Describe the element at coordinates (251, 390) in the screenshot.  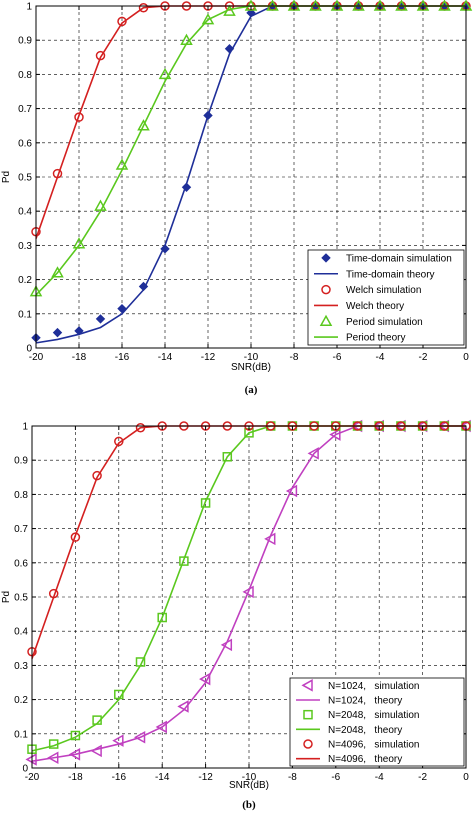
I see `panel-label: (a)` at that location.